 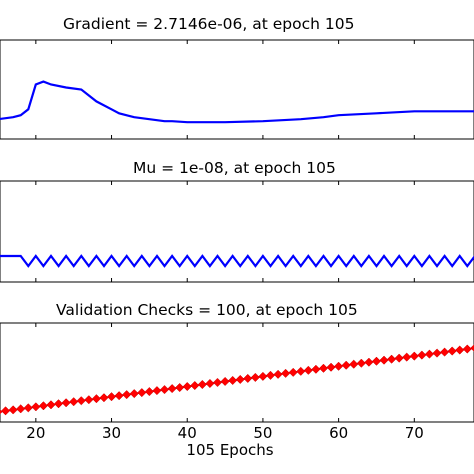 What do you see at coordinates (234, 168) in the screenshot?
I see `mu-title: Mu = 1e-08, at epoch 105` at bounding box center [234, 168].